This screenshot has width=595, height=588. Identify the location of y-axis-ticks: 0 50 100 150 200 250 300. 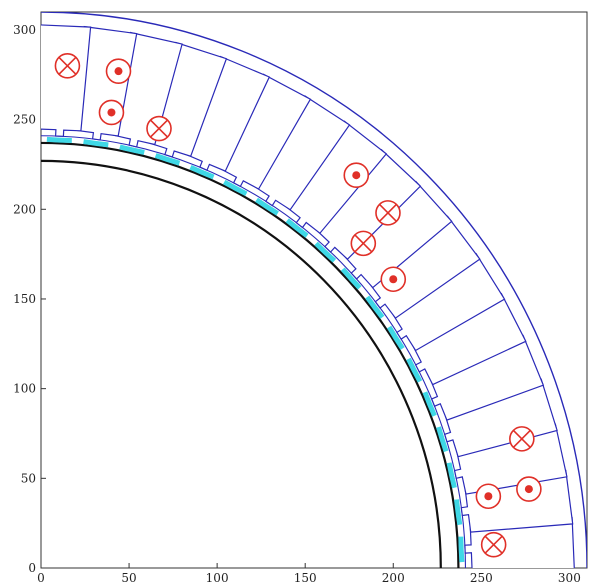
(29, 299).